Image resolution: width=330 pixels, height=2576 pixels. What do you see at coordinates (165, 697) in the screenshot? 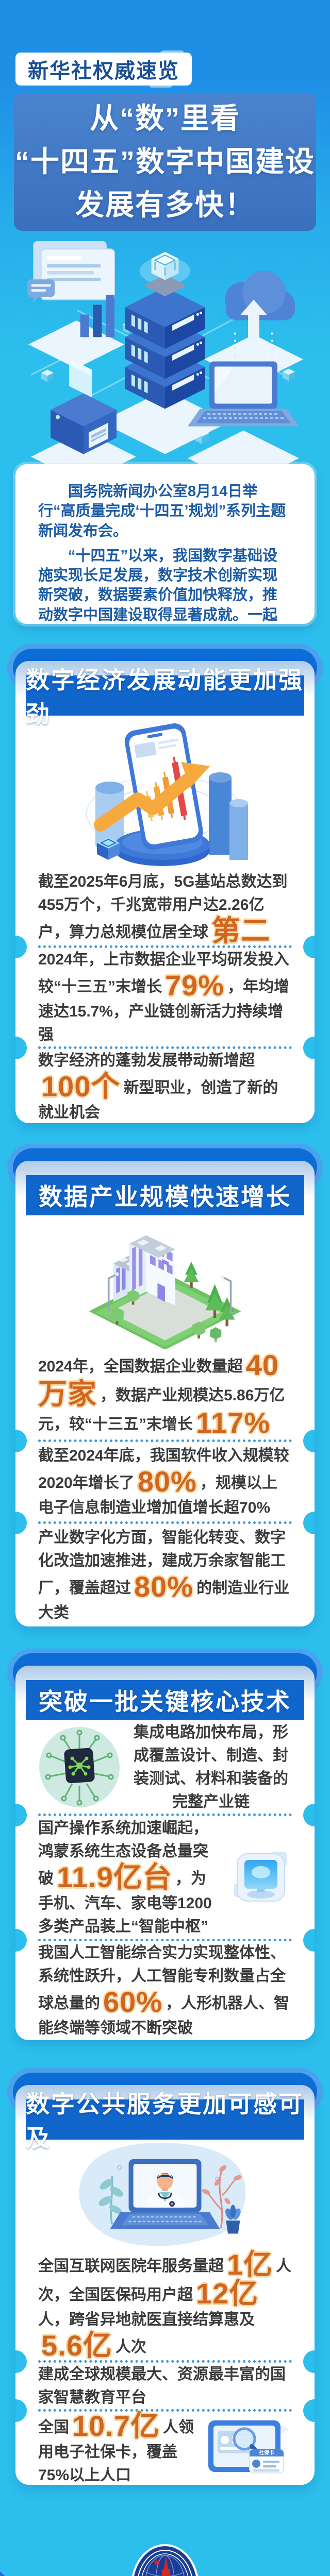
I see `section-title: 数字经济发展动能更加强劲` at bounding box center [165, 697].